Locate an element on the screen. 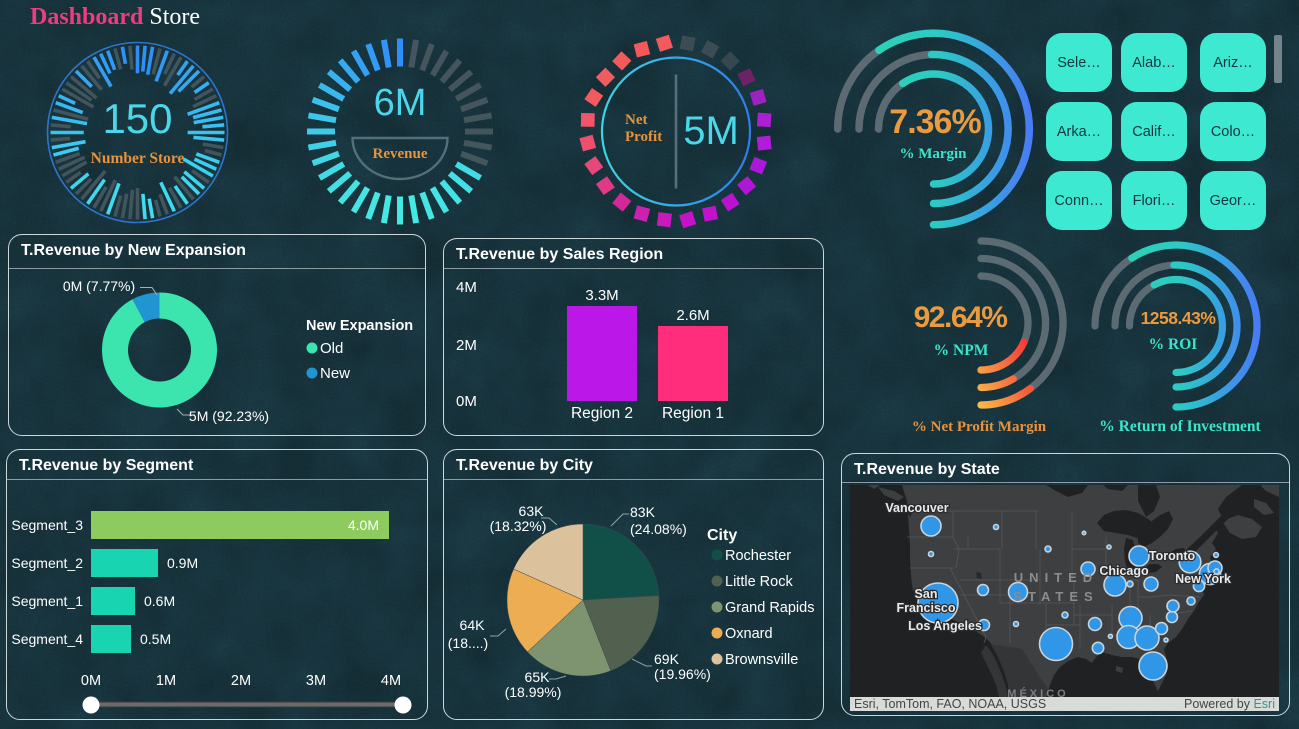 The height and width of the screenshot is (729, 1299). svg-text: 3M is located at coordinates (316, 681).